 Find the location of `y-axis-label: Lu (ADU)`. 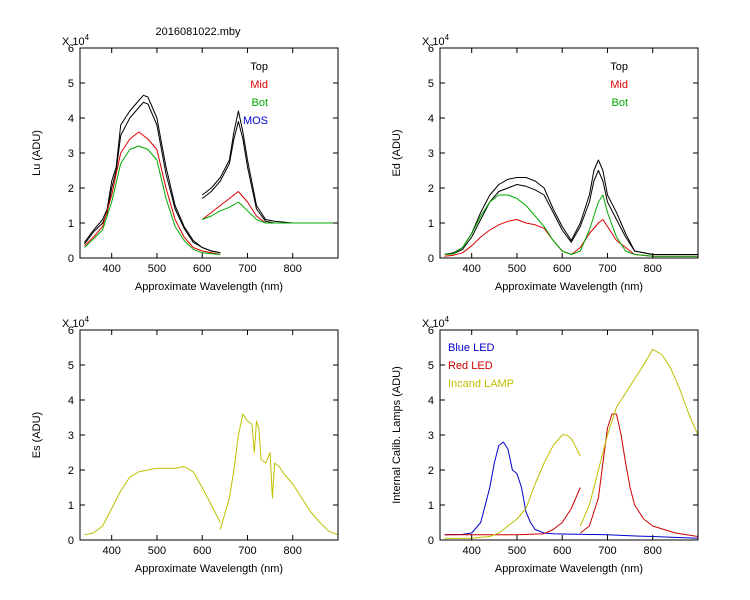

y-axis-label: Lu (ADU) is located at coordinates (37, 153).